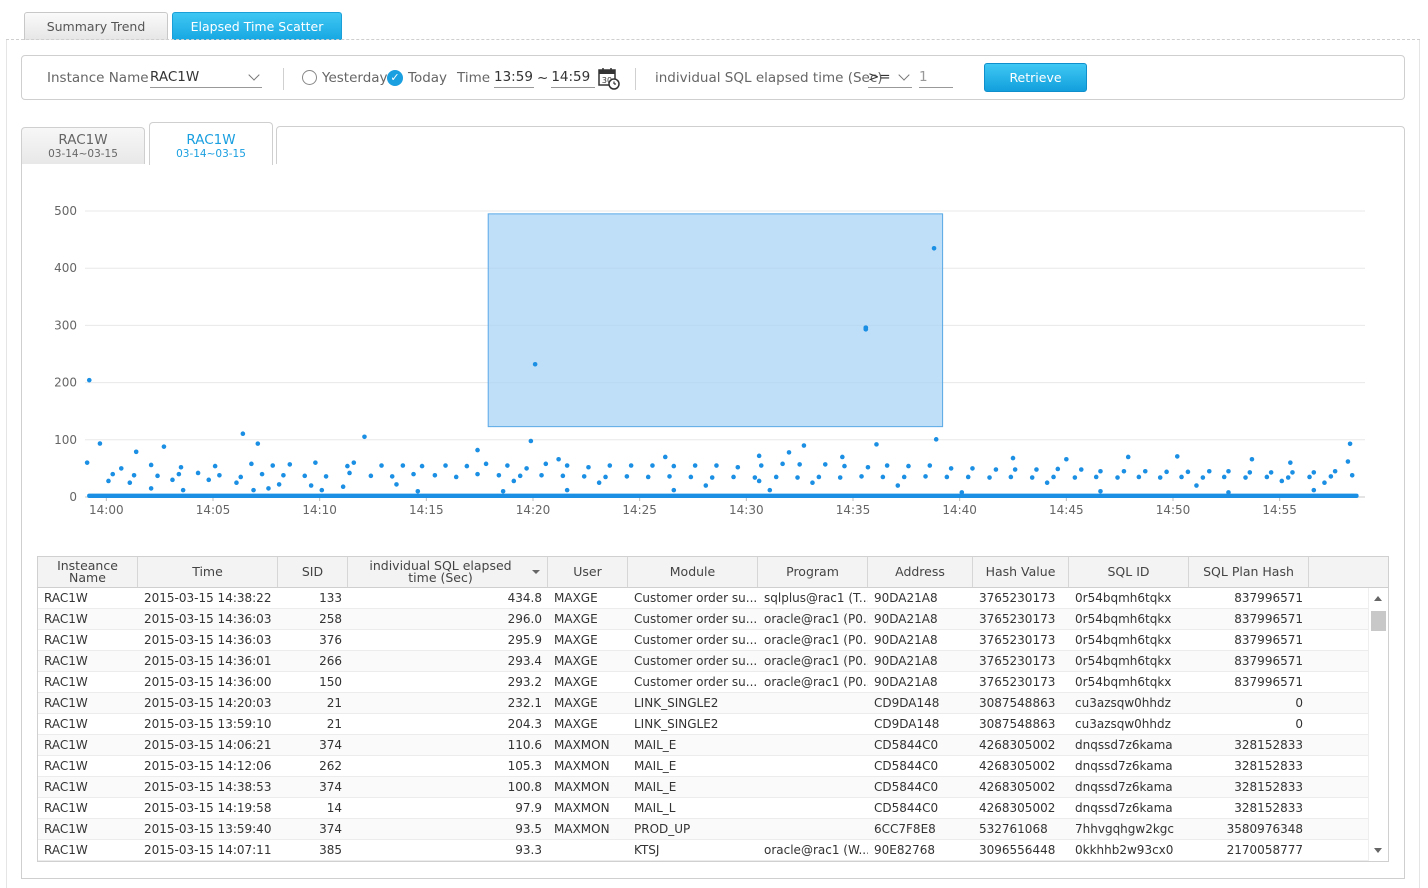  I want to click on table-cell: CD9DA148, so click(907, 724).